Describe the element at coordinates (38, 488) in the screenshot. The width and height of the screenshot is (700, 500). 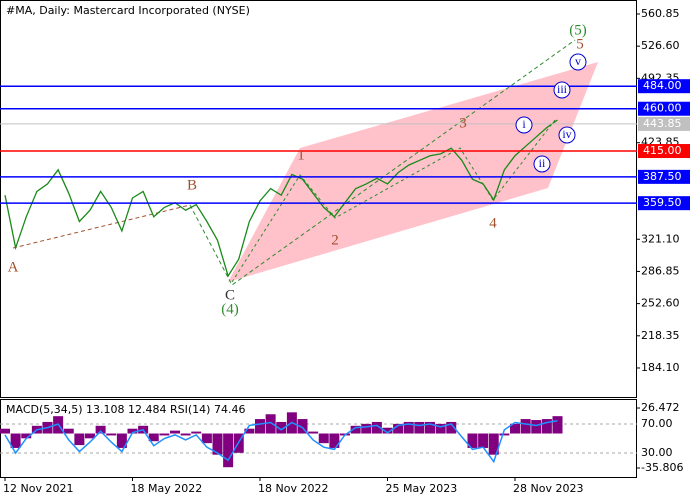
I see `x-tick-label: 12 Nov 2021` at that location.